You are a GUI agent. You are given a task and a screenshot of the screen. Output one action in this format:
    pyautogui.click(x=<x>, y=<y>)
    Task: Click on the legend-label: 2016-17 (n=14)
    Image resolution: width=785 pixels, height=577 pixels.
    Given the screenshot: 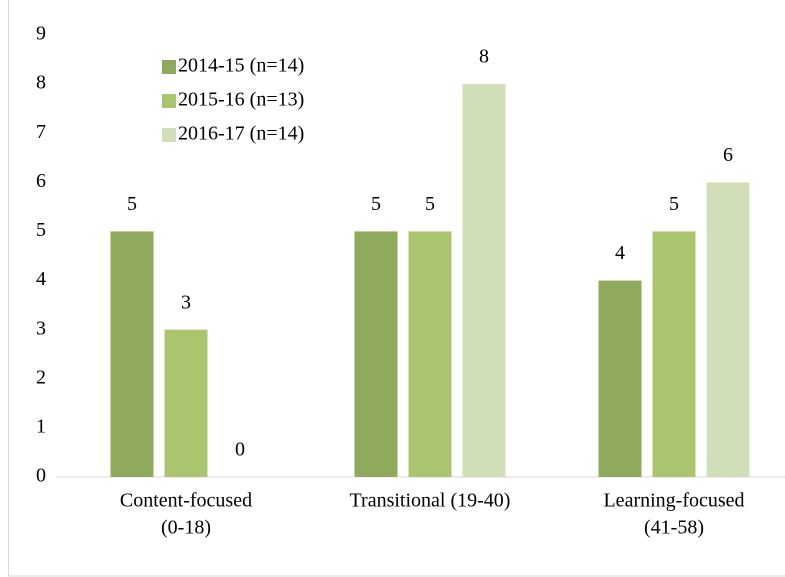 What is the action you would take?
    pyautogui.click(x=241, y=134)
    